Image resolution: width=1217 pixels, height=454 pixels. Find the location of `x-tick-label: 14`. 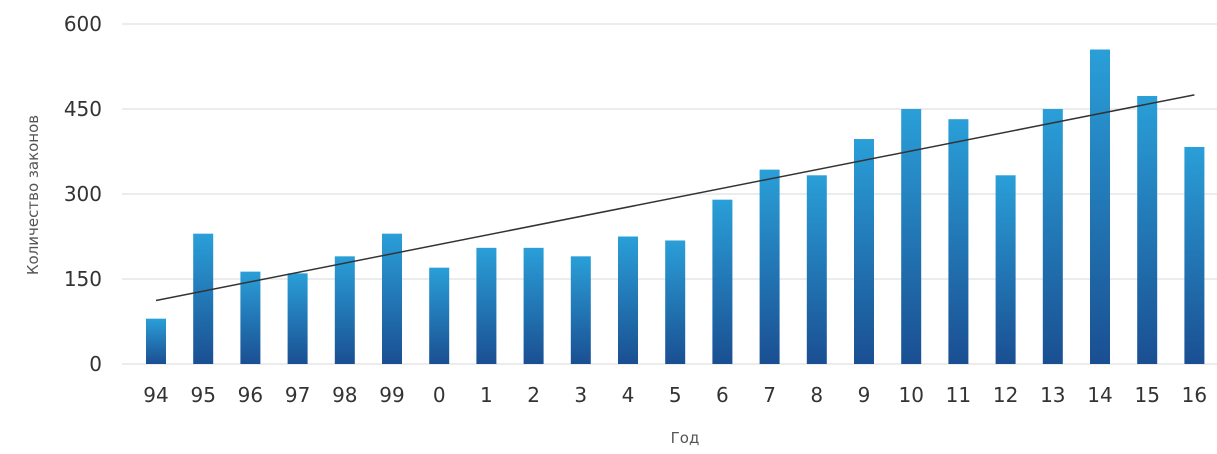

x-tick-label: 14 is located at coordinates (1099, 395).